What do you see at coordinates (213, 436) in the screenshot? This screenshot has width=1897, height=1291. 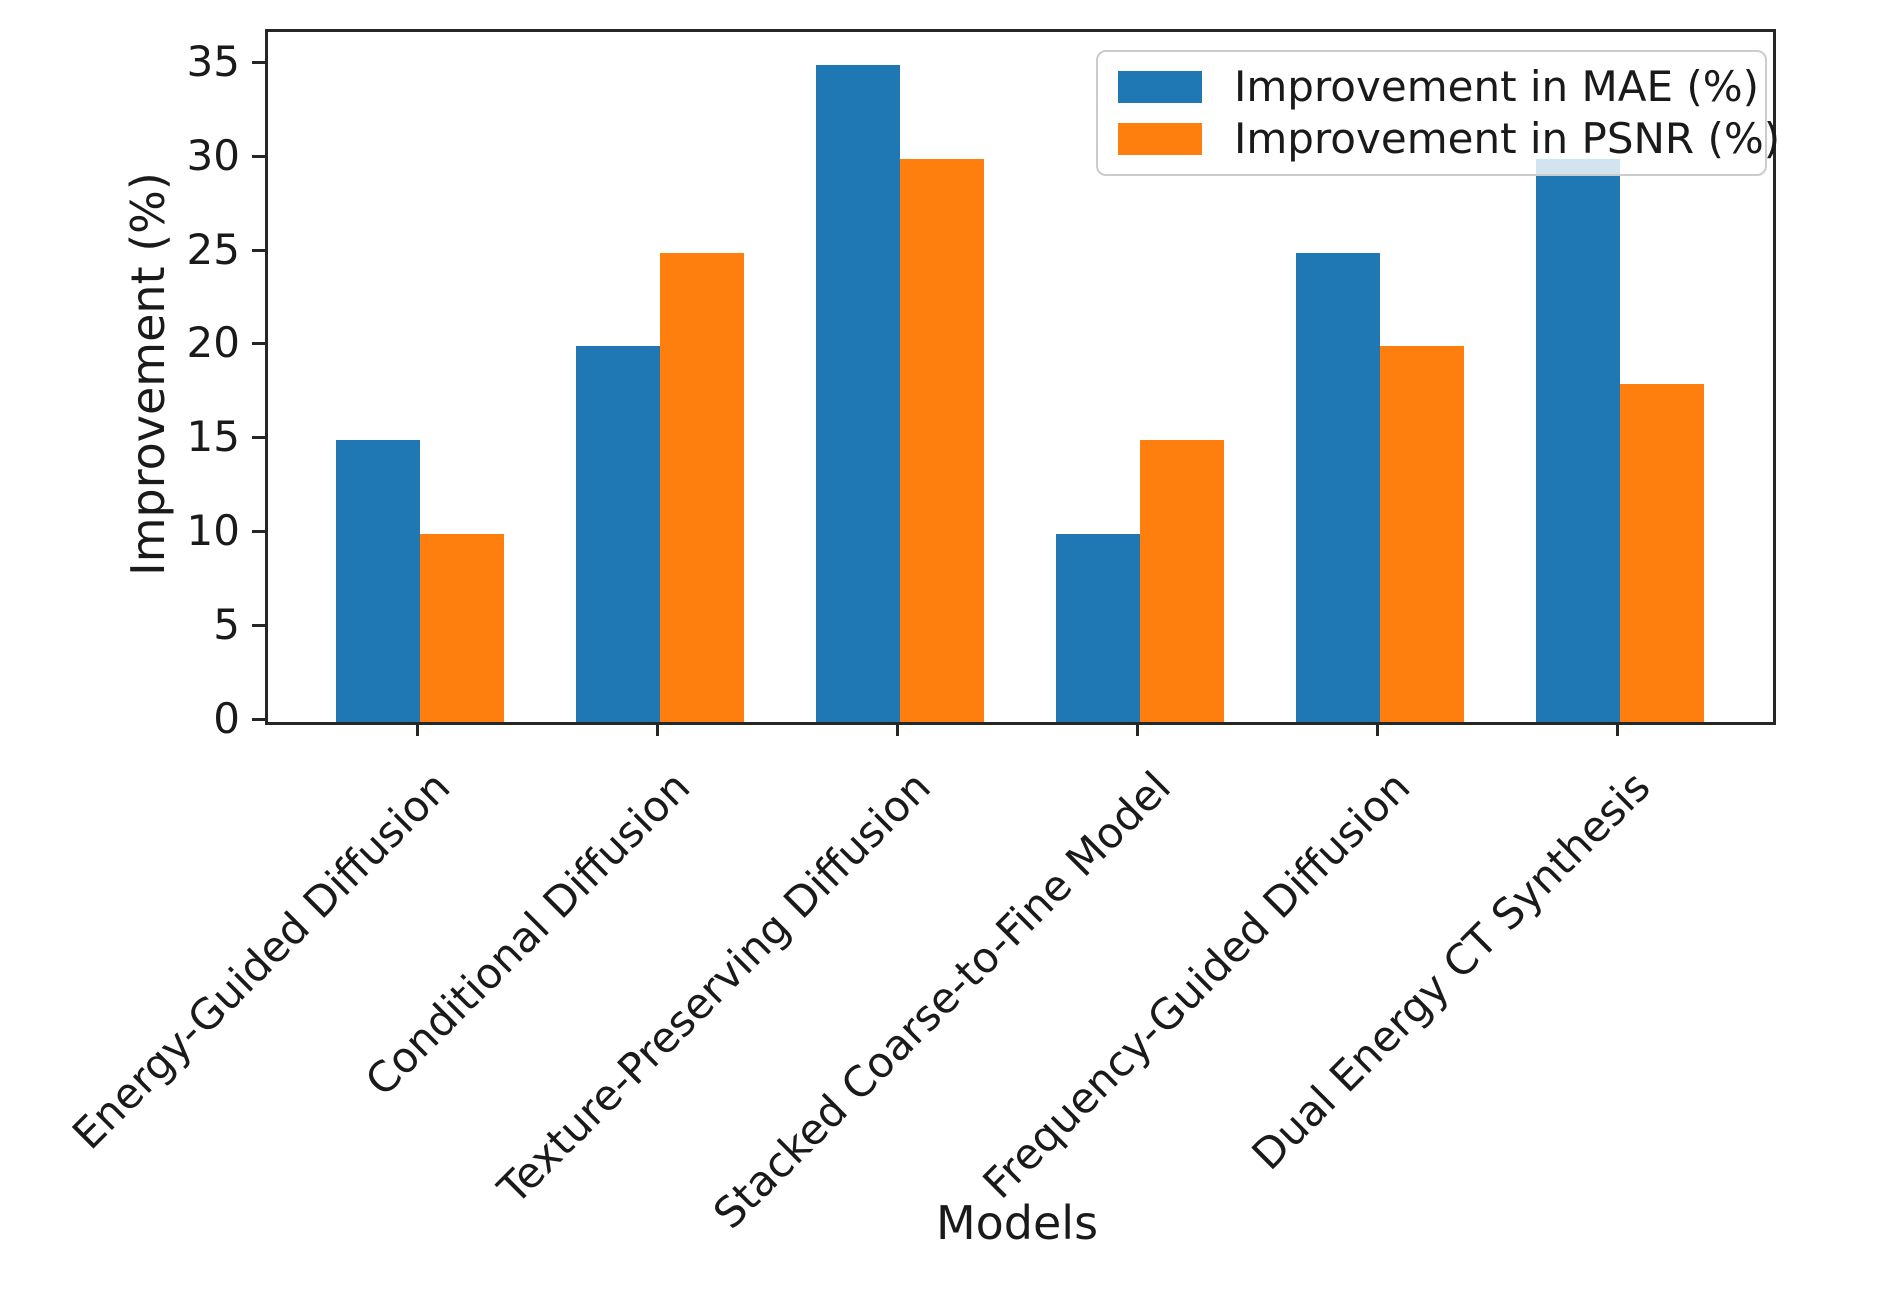 I see `y-tick-label: 15` at bounding box center [213, 436].